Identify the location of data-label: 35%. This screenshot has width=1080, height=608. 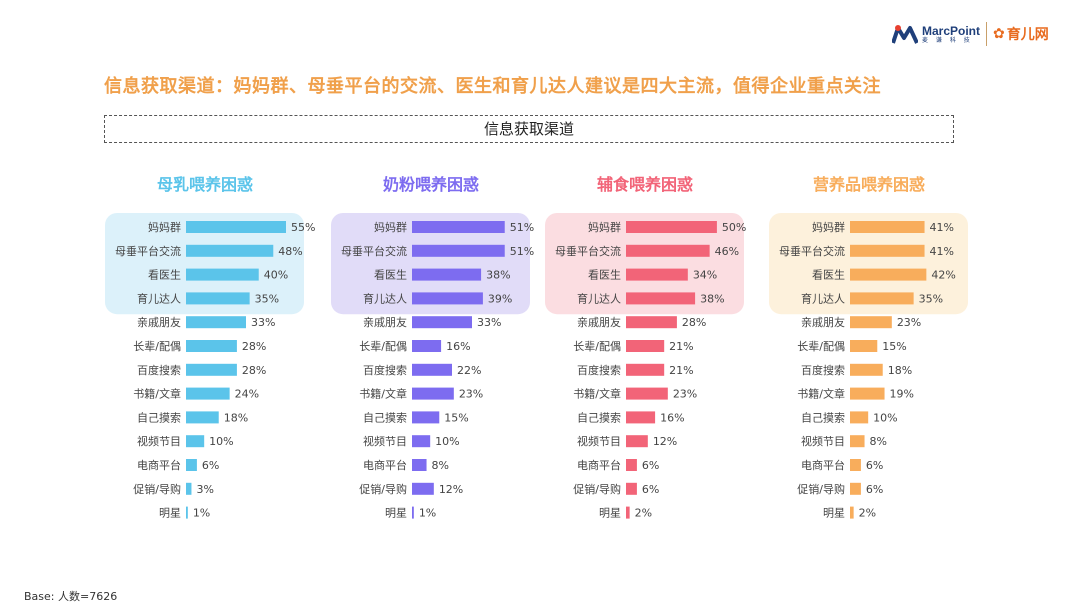
(931, 298).